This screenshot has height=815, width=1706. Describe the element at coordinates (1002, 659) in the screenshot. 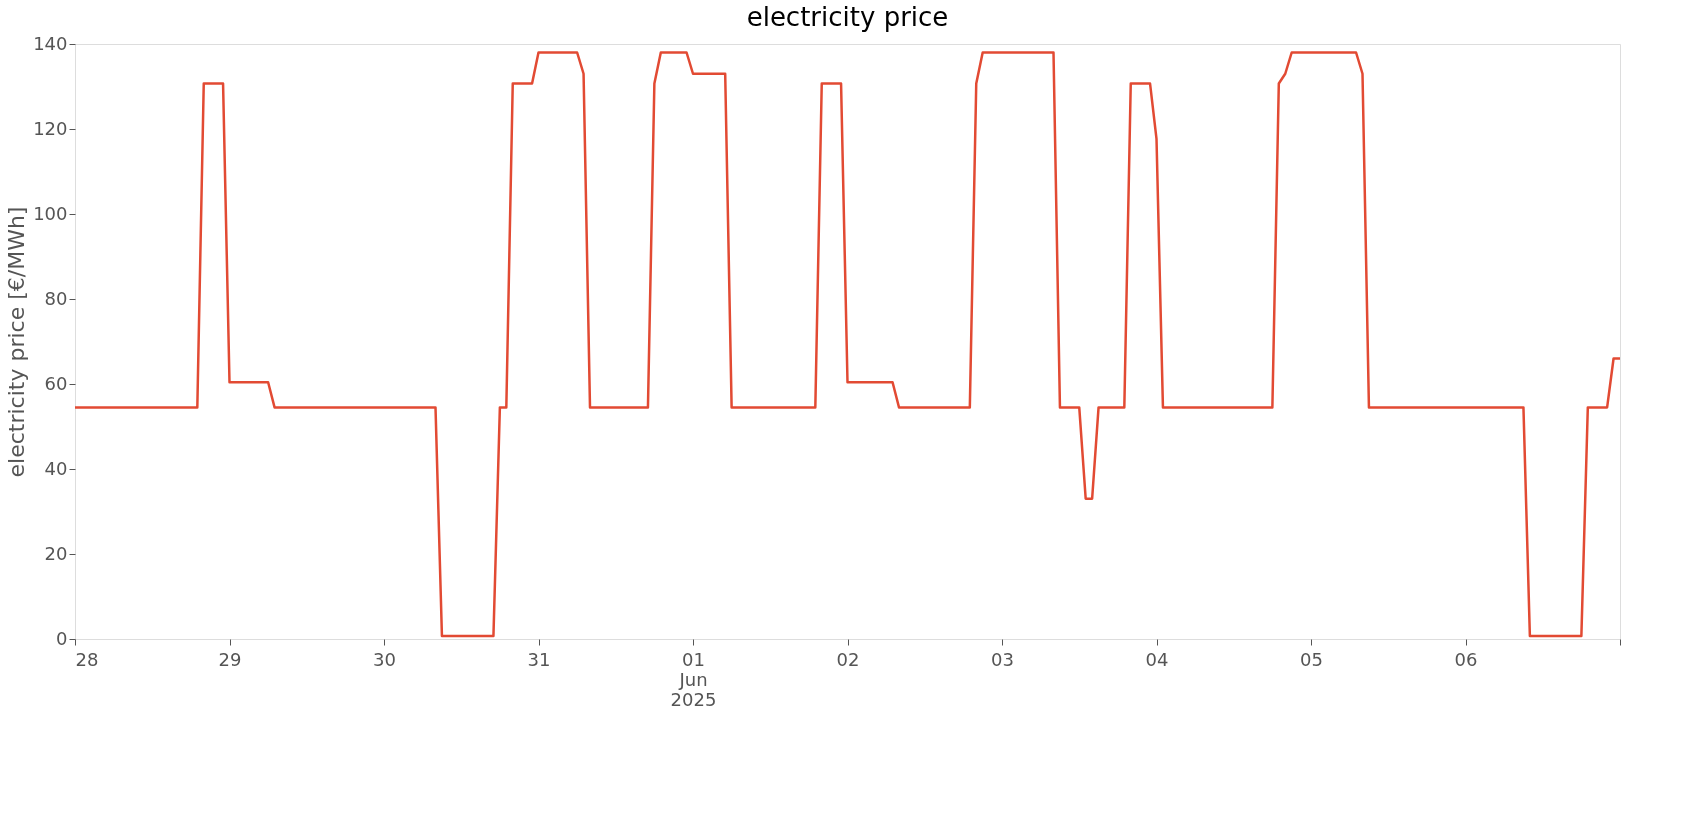

I see `x-tick-label: 03` at that location.